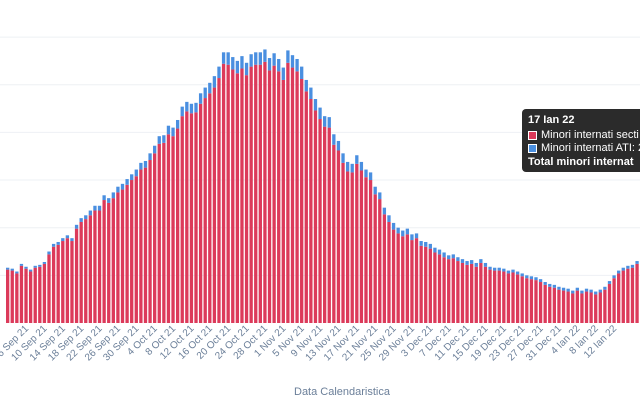  What do you see at coordinates (590, 135) in the screenshot?
I see `tooltip-row-sectii-label: Minori internati secti` at bounding box center [590, 135].